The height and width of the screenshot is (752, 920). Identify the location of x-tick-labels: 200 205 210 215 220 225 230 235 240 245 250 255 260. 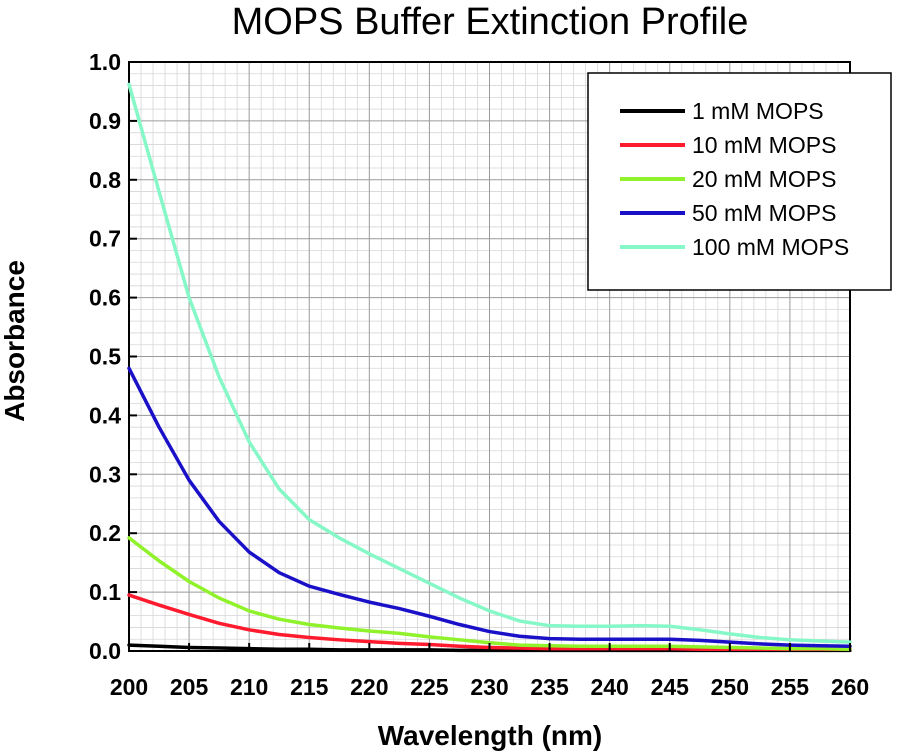
(489, 687).